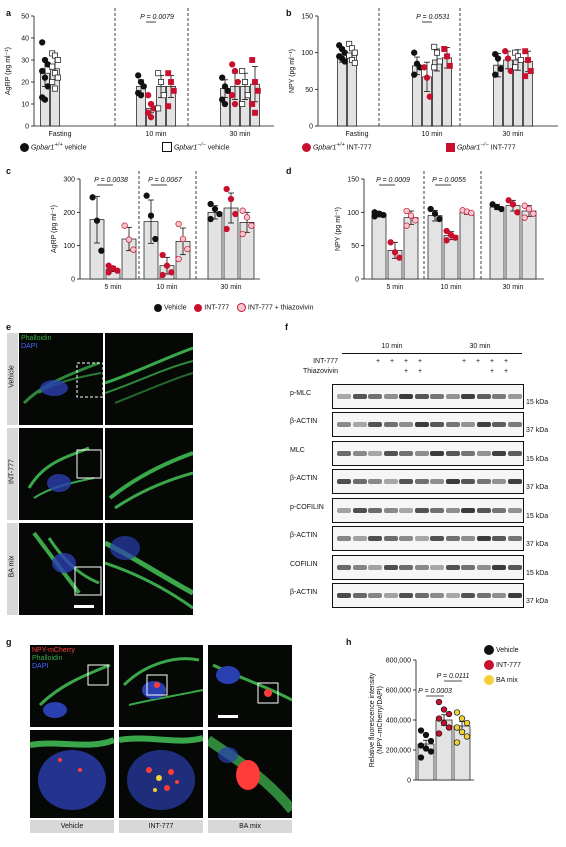 This screenshot has height=847, width=566. What do you see at coordinates (12, 379) in the screenshot?
I see `e-row-label-box-0: Vehicle` at bounding box center [12, 379].